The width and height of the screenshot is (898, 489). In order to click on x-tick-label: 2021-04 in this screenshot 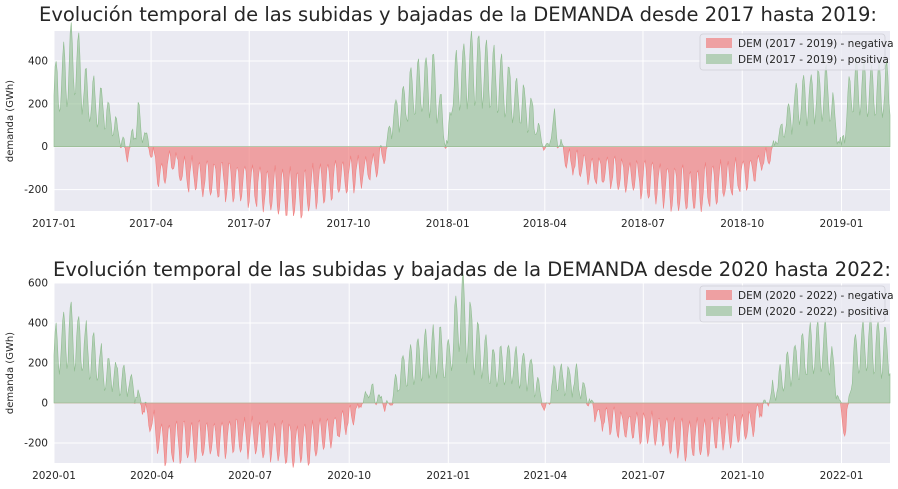, I will do `click(545, 476)`.